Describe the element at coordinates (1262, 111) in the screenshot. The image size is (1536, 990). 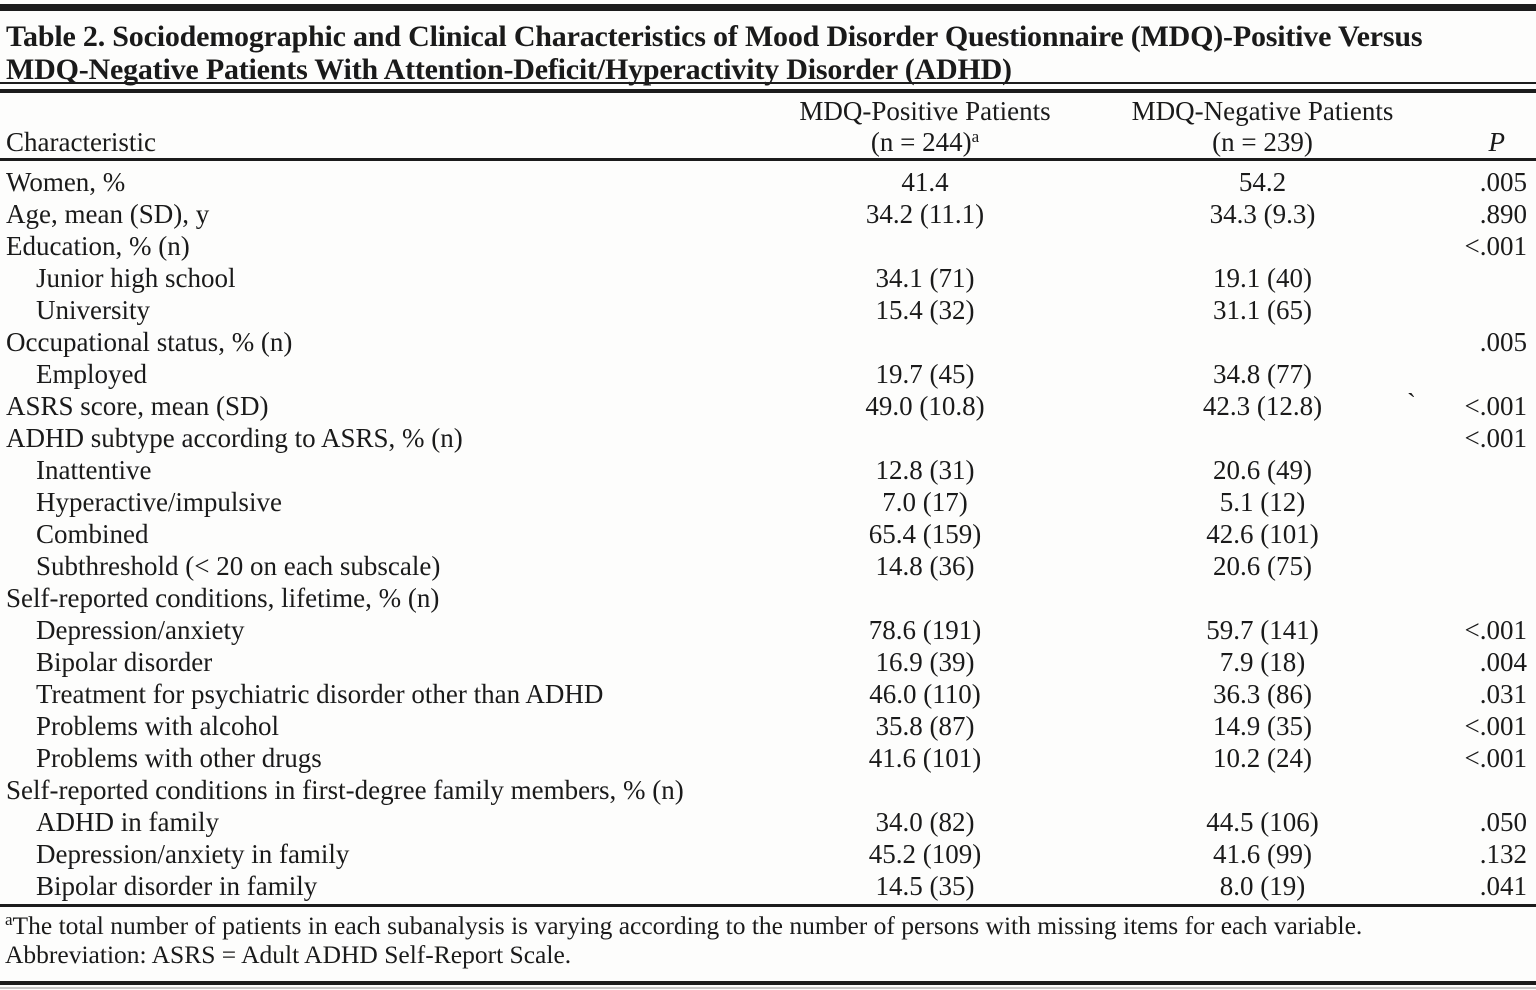
I see `column-header-mdq-negative: MDQ-Negative Patients` at that location.